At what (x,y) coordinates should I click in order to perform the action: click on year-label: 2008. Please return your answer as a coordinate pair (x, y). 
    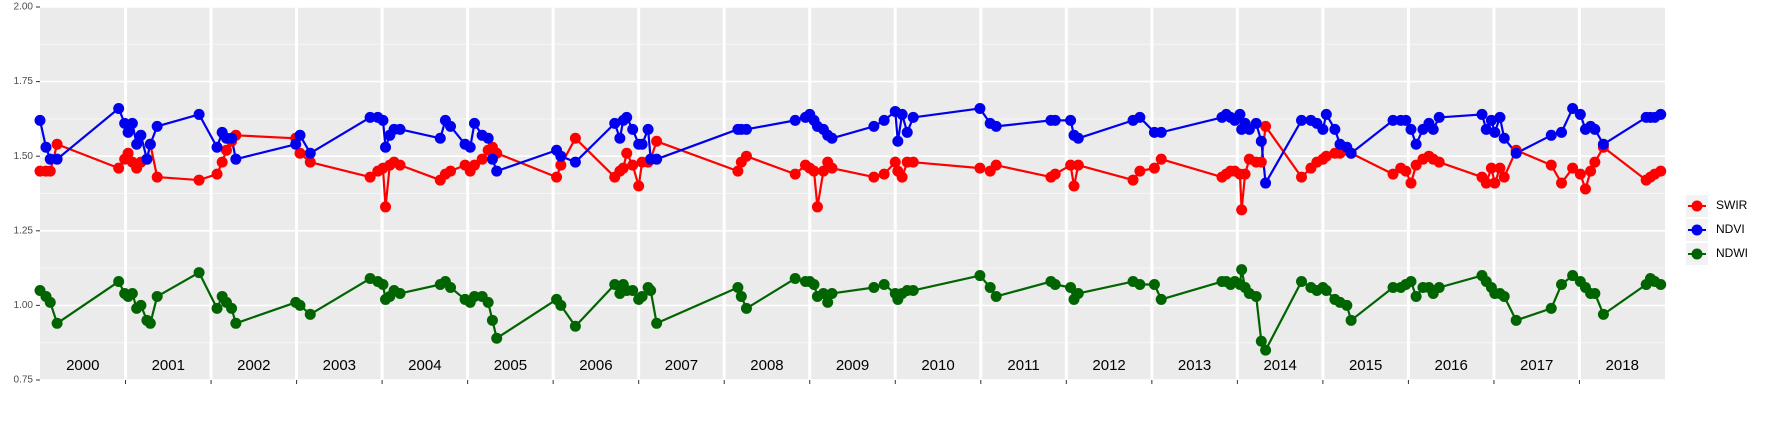
    Looking at the image, I should click on (766, 365).